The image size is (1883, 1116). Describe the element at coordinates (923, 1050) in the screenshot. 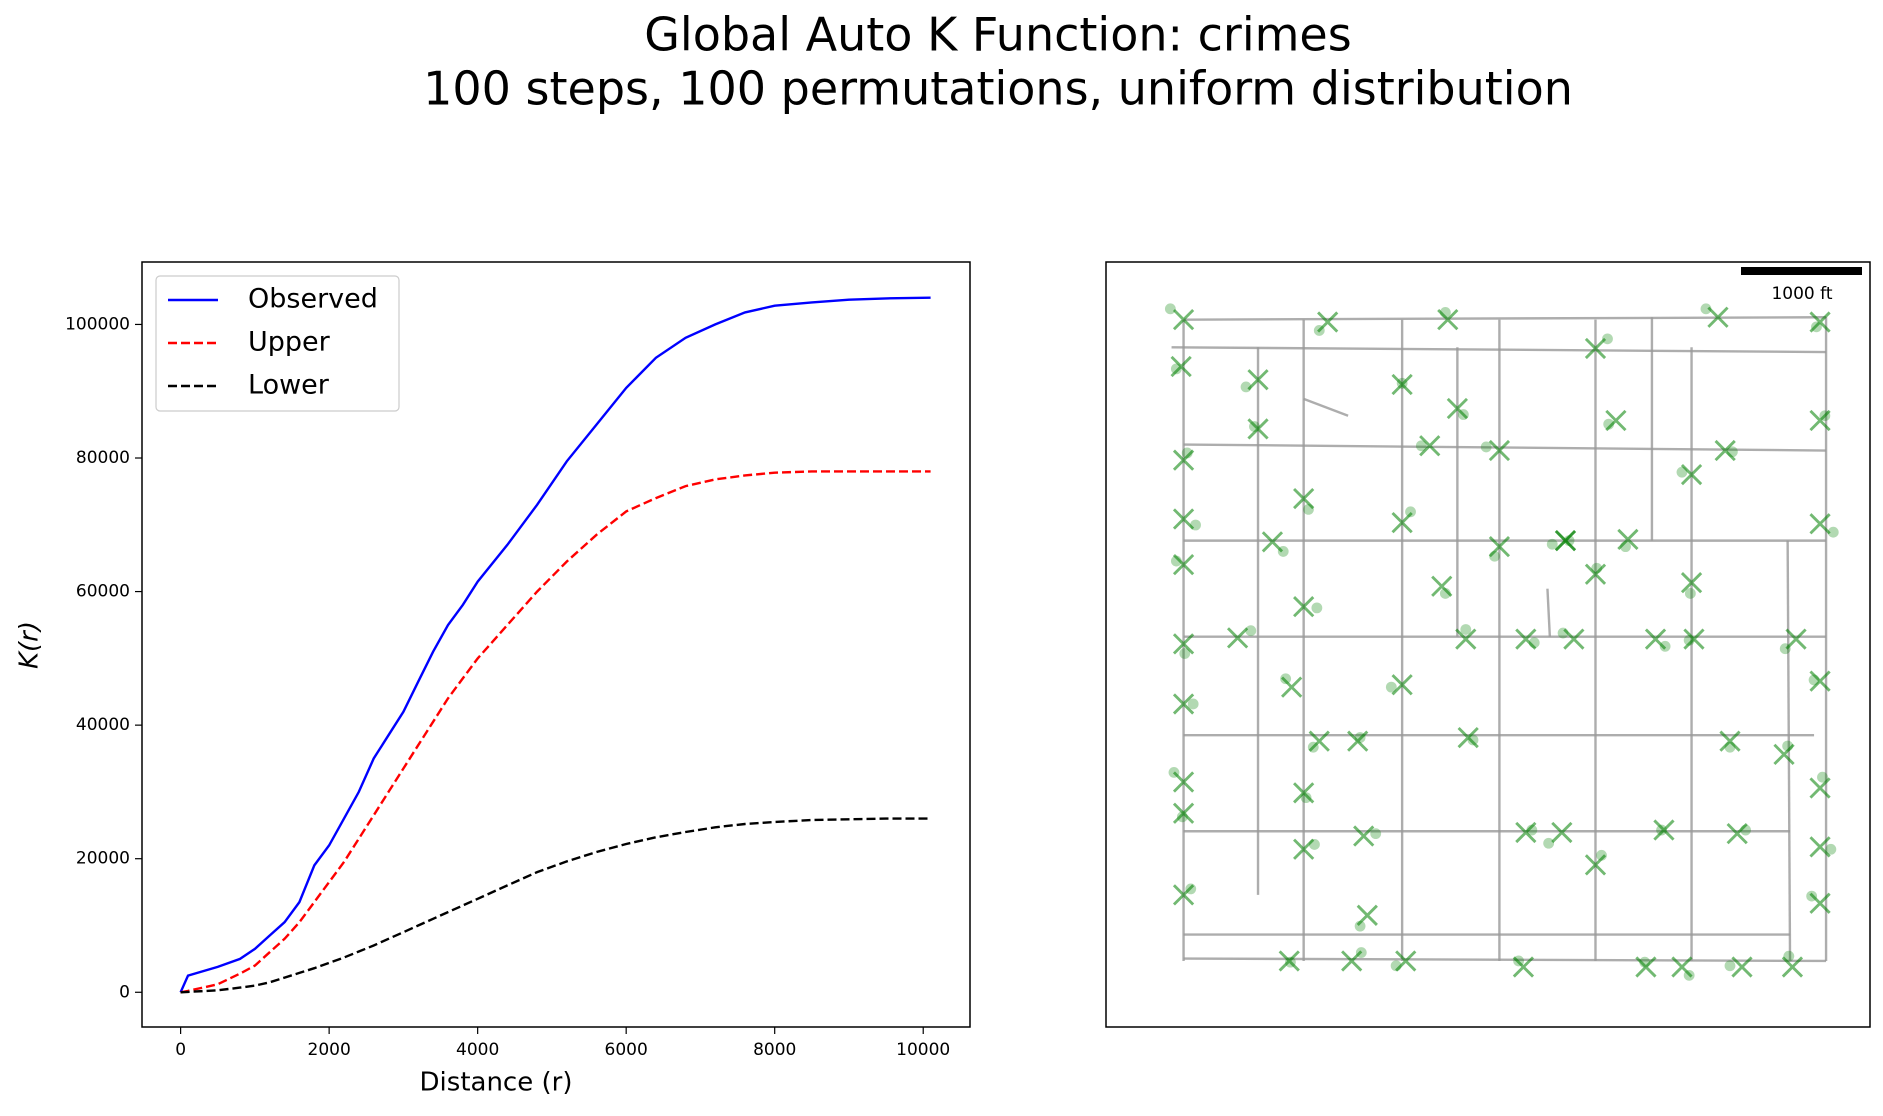

I see `x-tick-label: 10000` at that location.